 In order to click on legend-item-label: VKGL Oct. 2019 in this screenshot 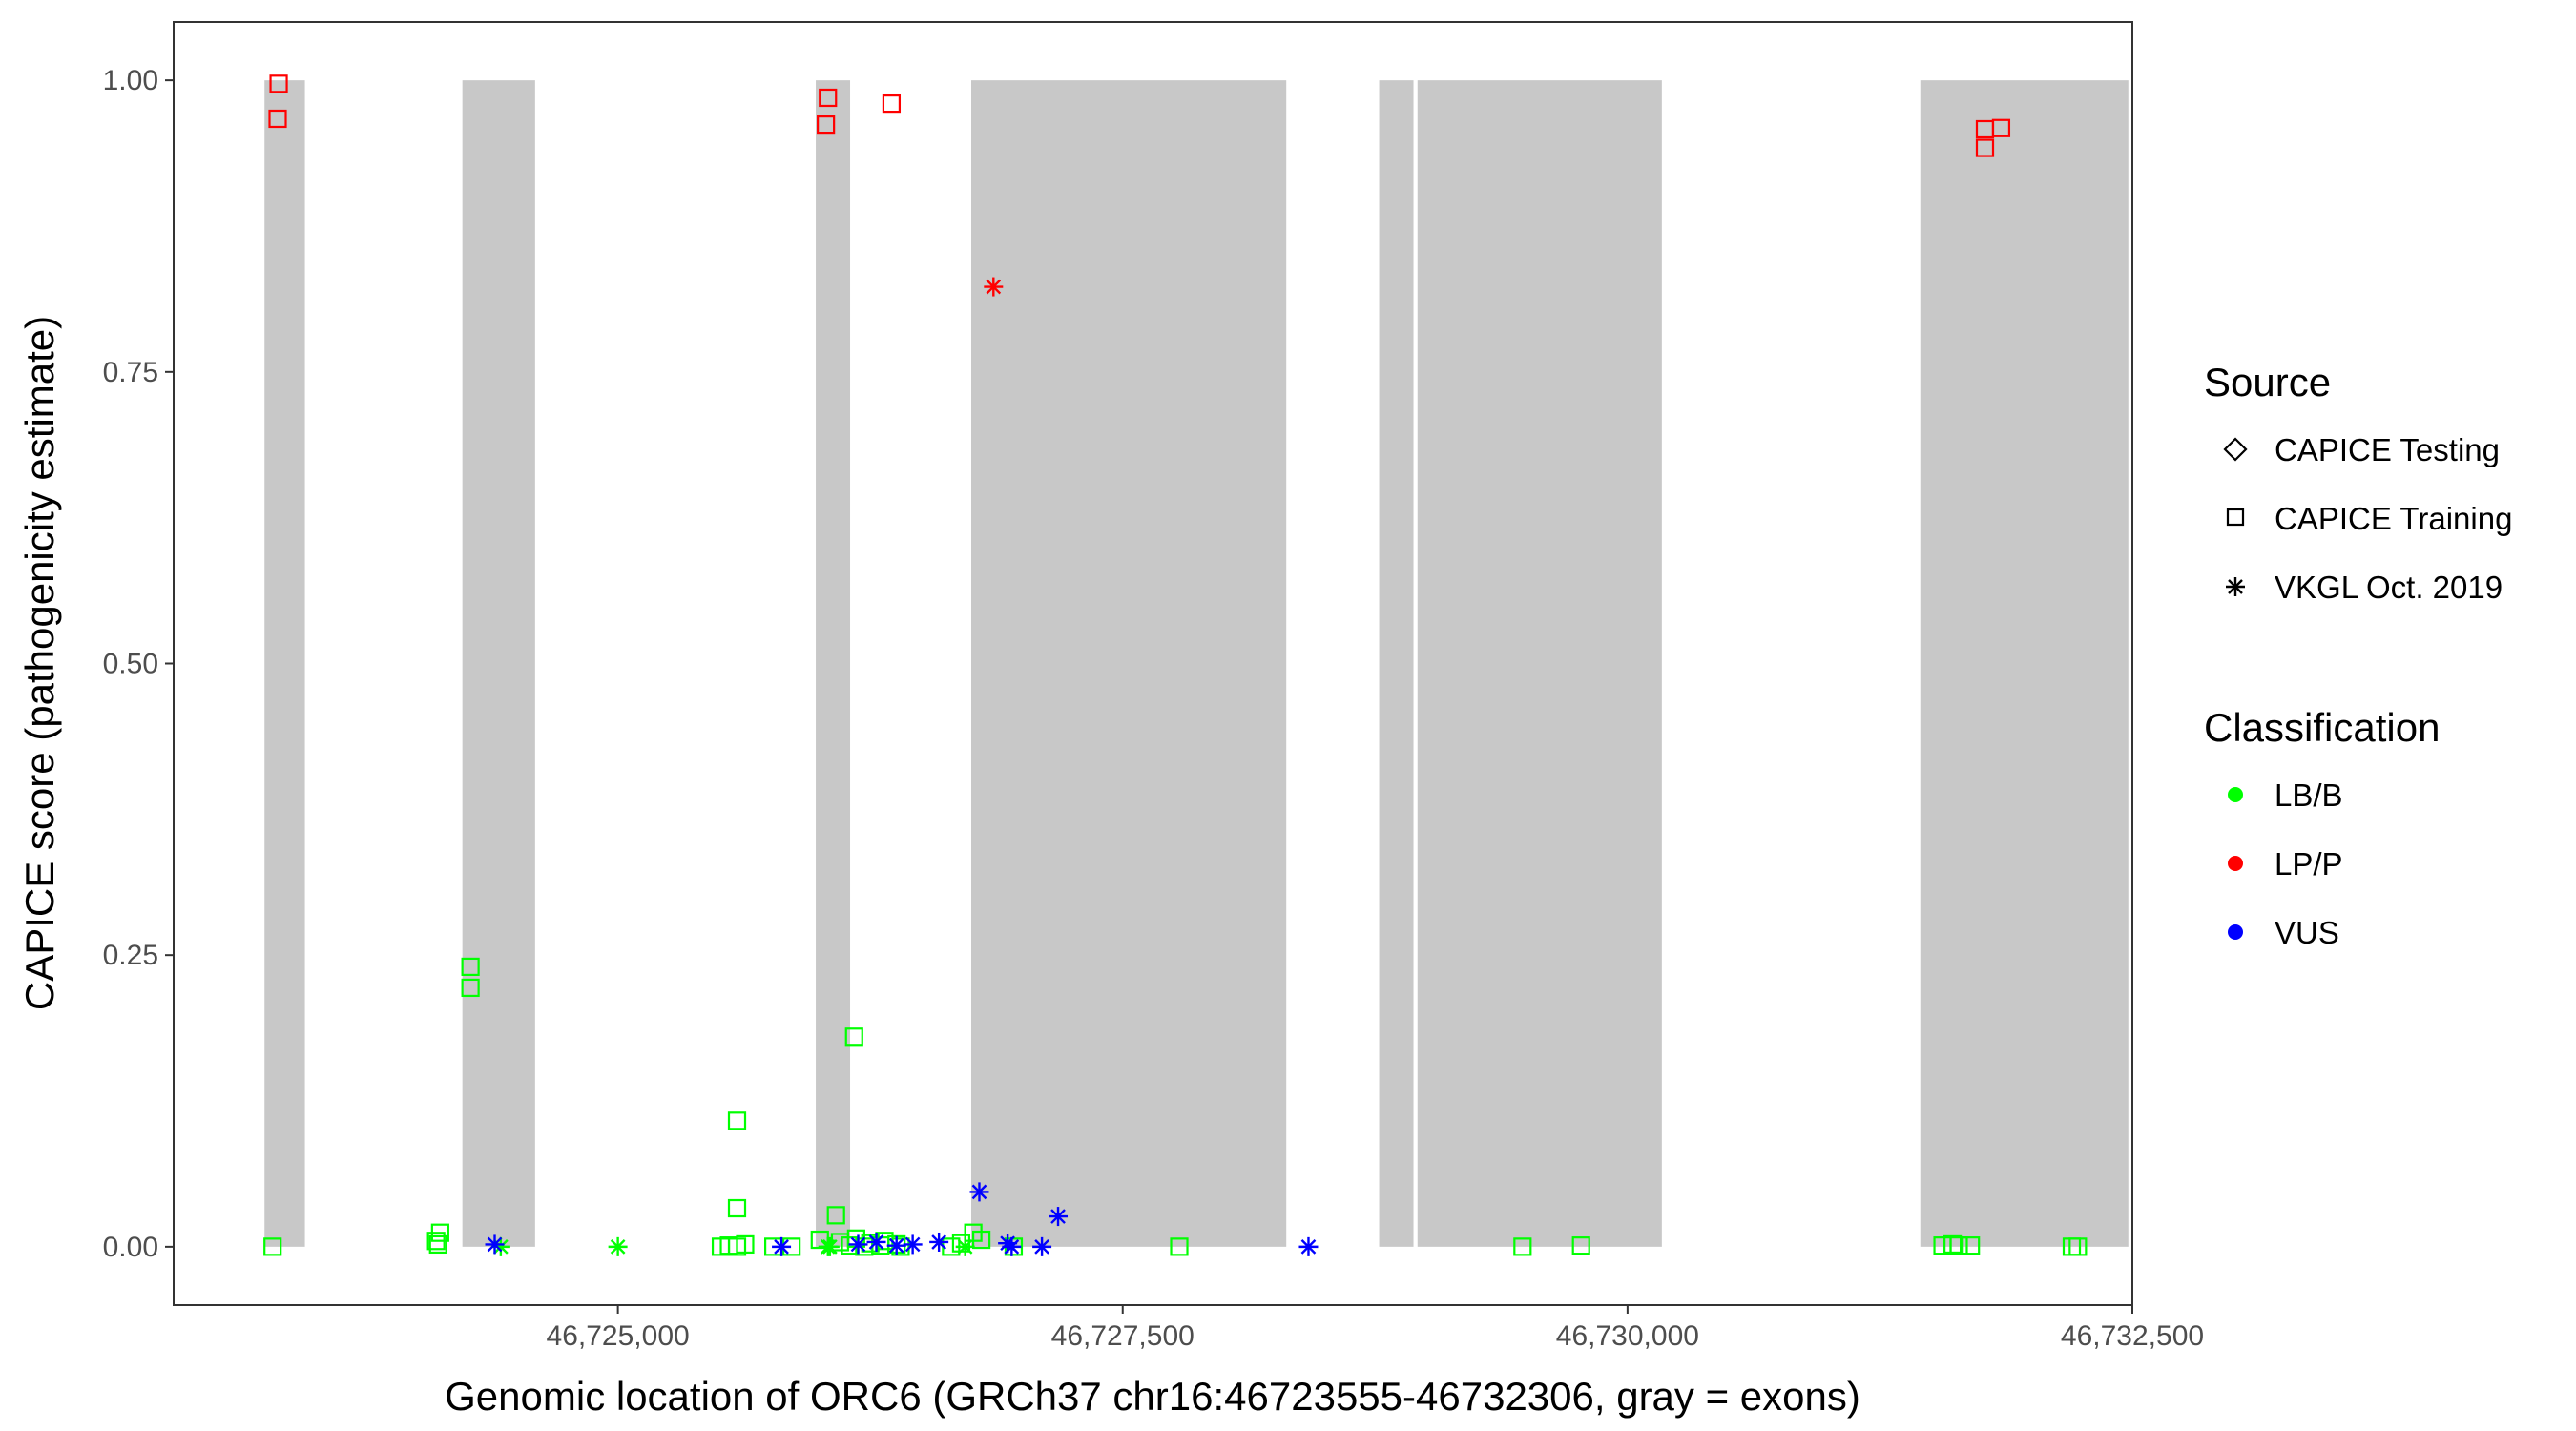, I will do `click(2389, 587)`.